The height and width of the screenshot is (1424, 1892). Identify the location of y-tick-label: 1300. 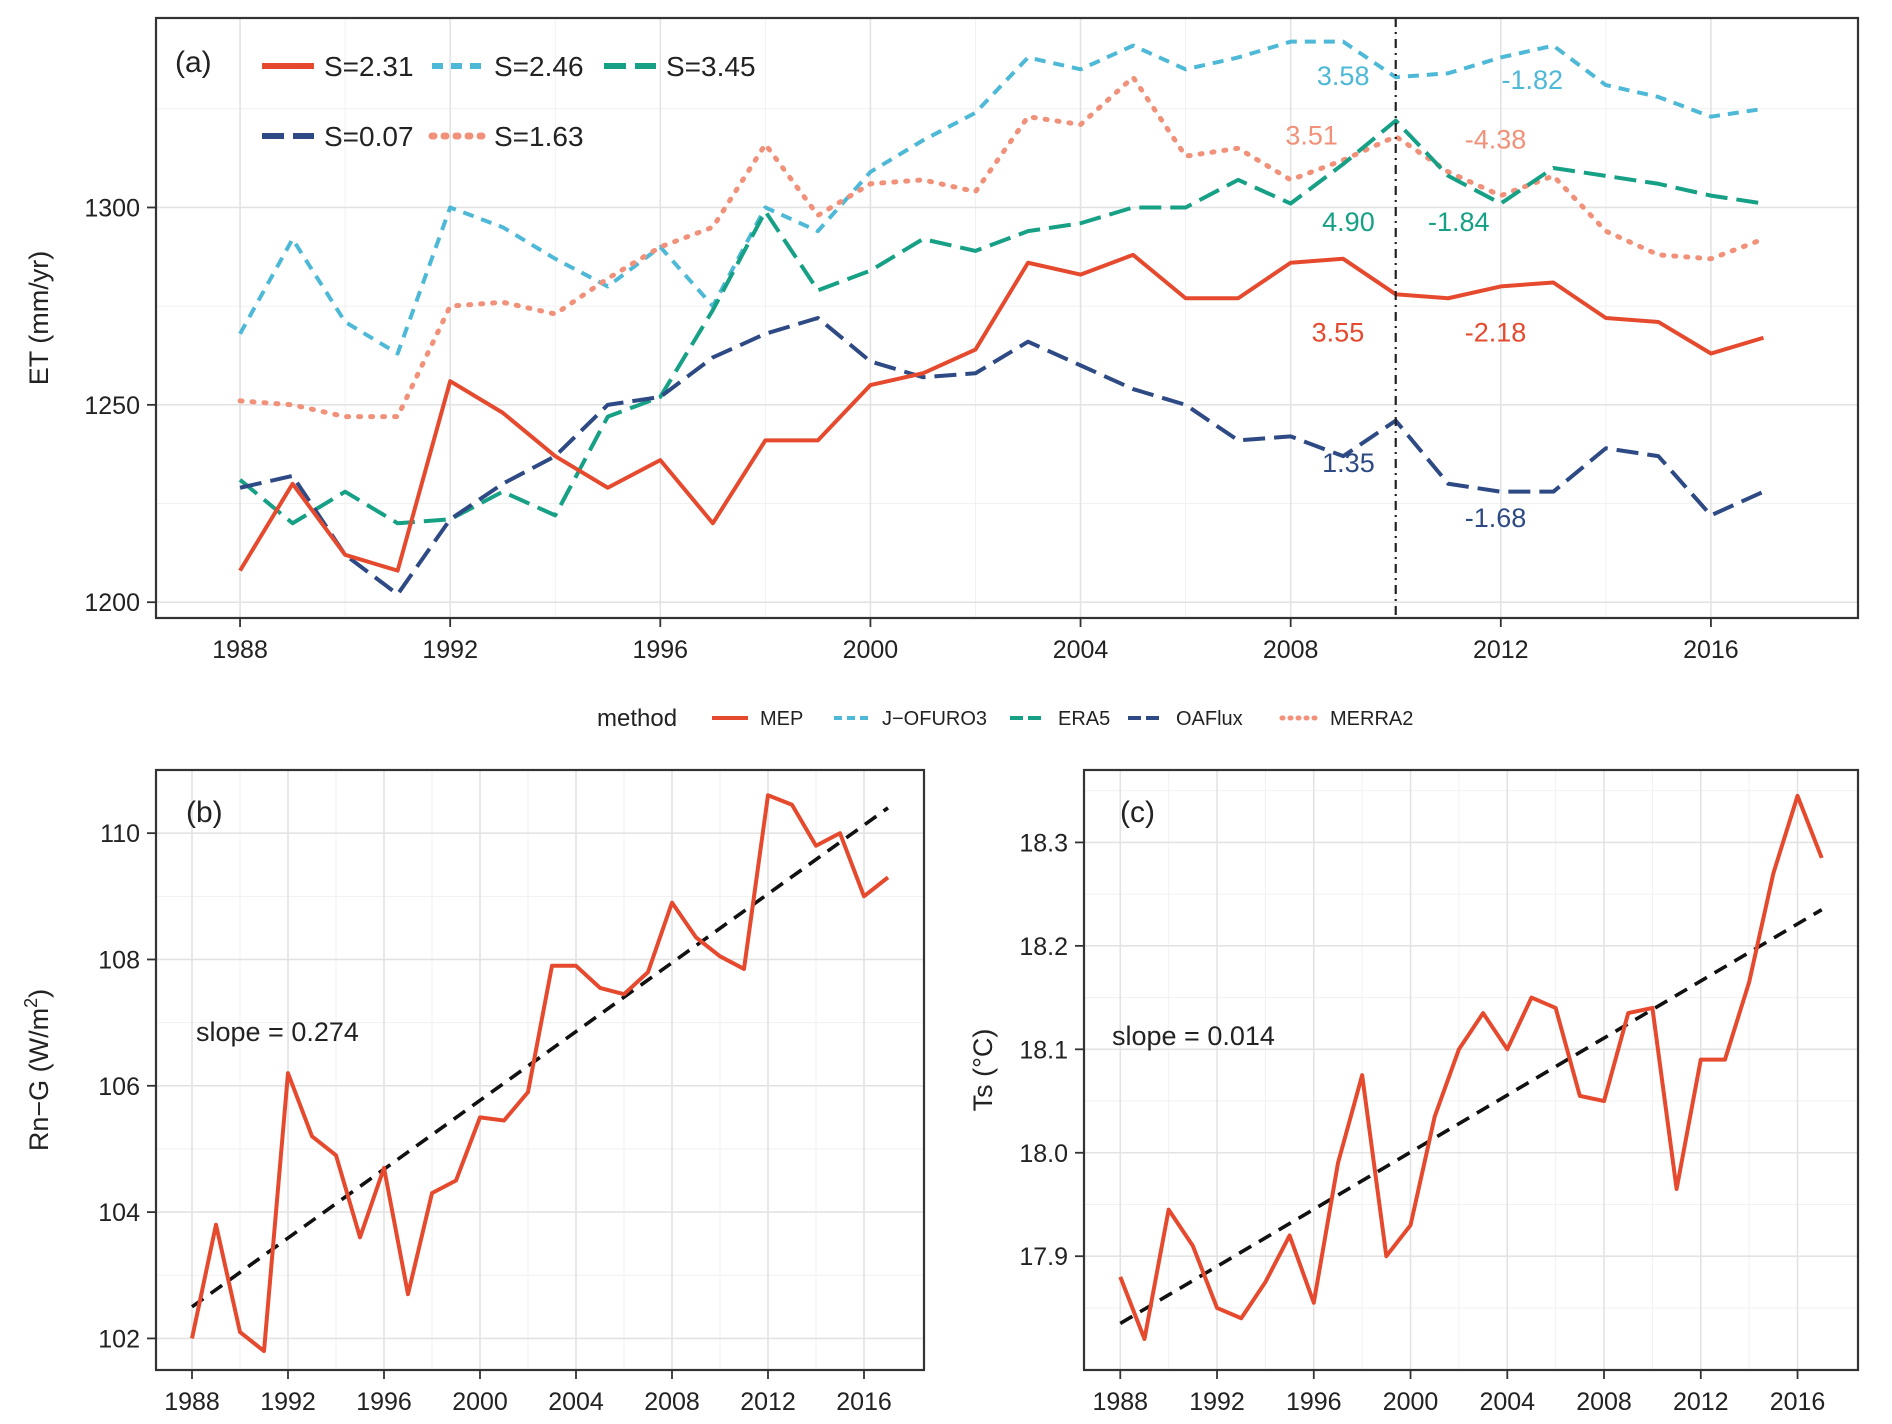
(112, 208).